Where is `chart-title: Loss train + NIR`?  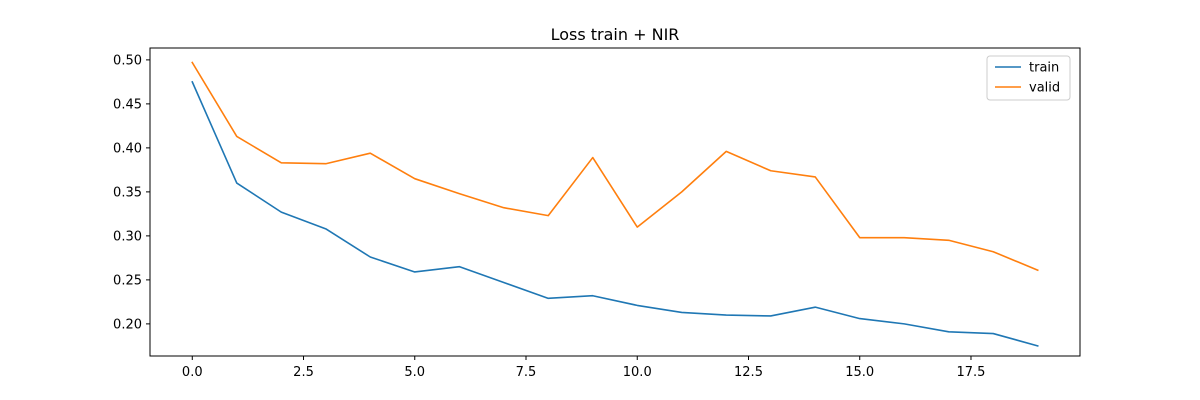 chart-title: Loss train + NIR is located at coordinates (615, 34).